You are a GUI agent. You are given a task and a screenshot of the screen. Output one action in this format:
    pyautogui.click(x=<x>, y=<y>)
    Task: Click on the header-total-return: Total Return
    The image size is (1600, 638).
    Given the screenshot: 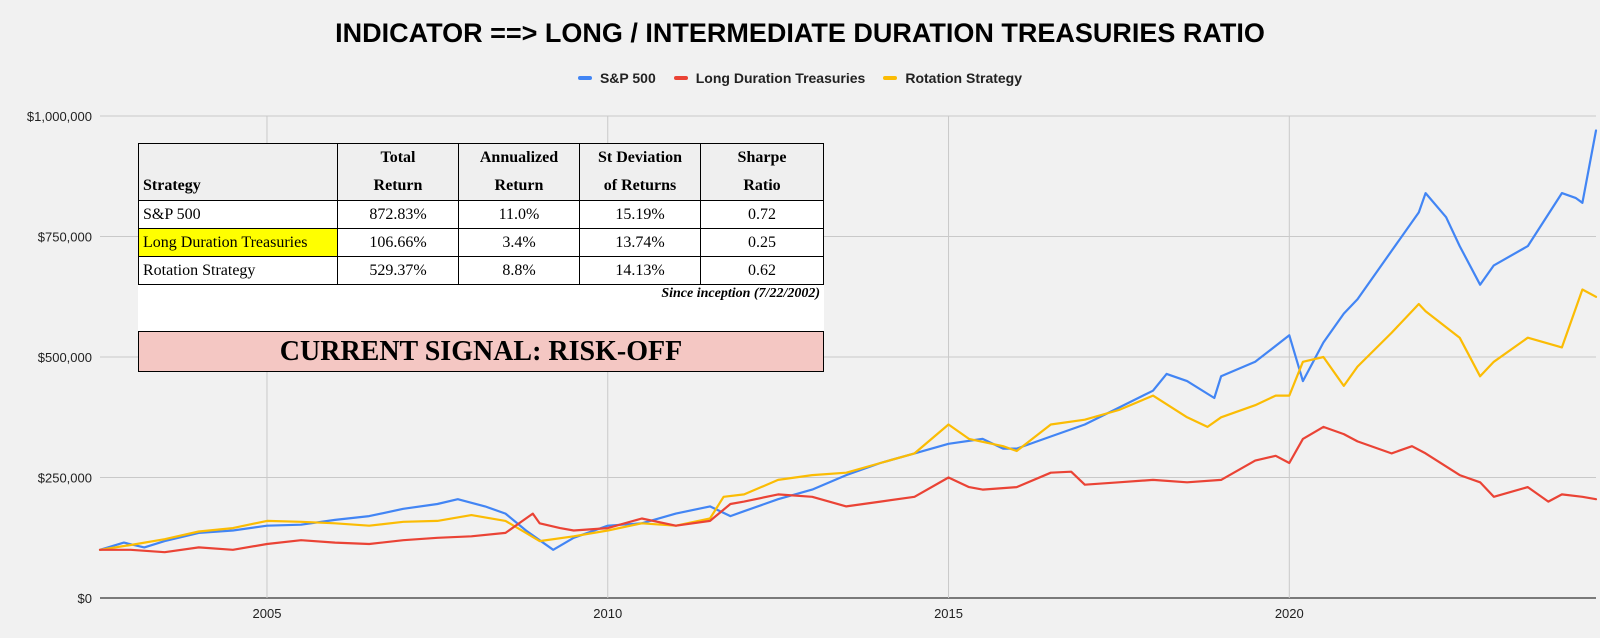 What is the action you would take?
    pyautogui.click(x=398, y=172)
    